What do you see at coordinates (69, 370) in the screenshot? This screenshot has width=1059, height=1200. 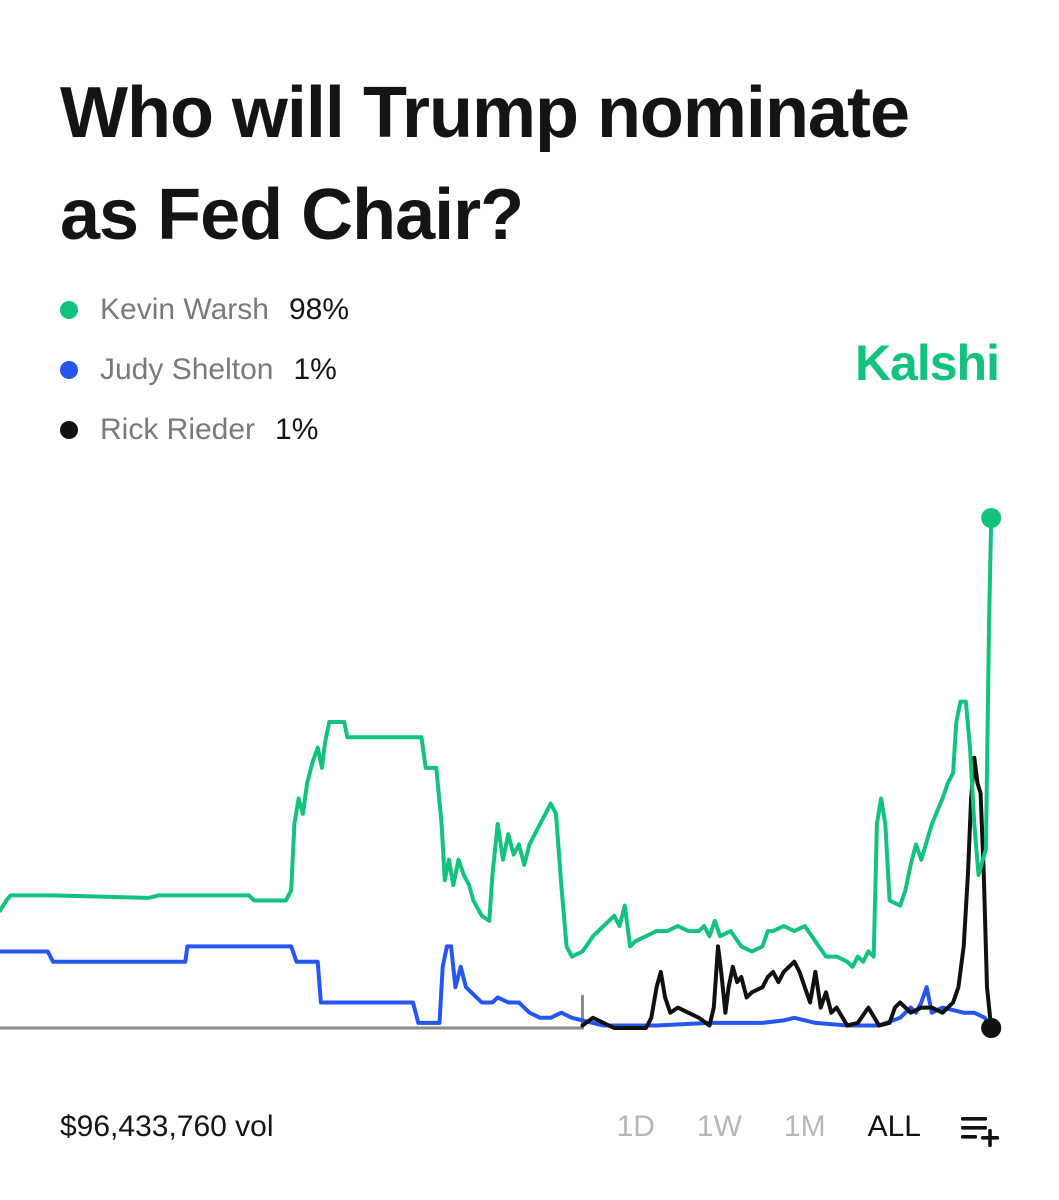 I see `legend-dot-judy-shelton` at bounding box center [69, 370].